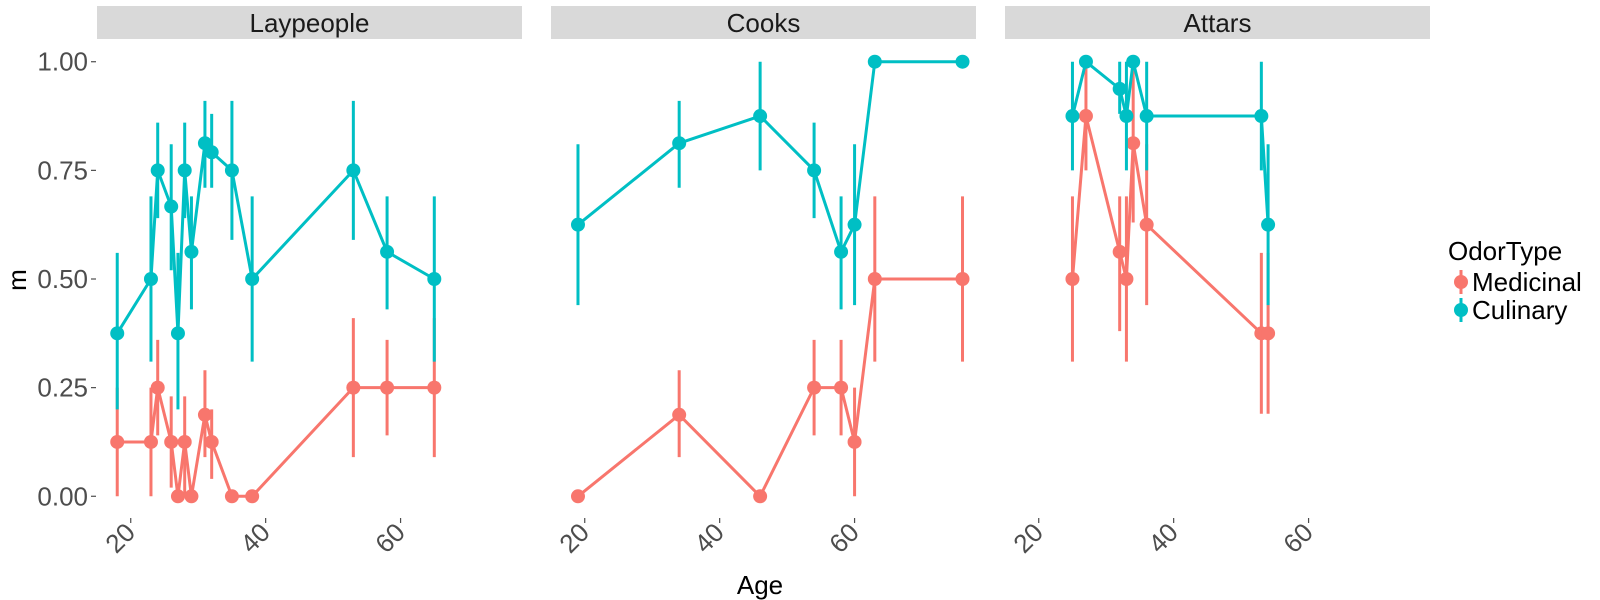 The width and height of the screenshot is (1600, 600). I want to click on y-tick-label: 0.75, so click(62, 170).